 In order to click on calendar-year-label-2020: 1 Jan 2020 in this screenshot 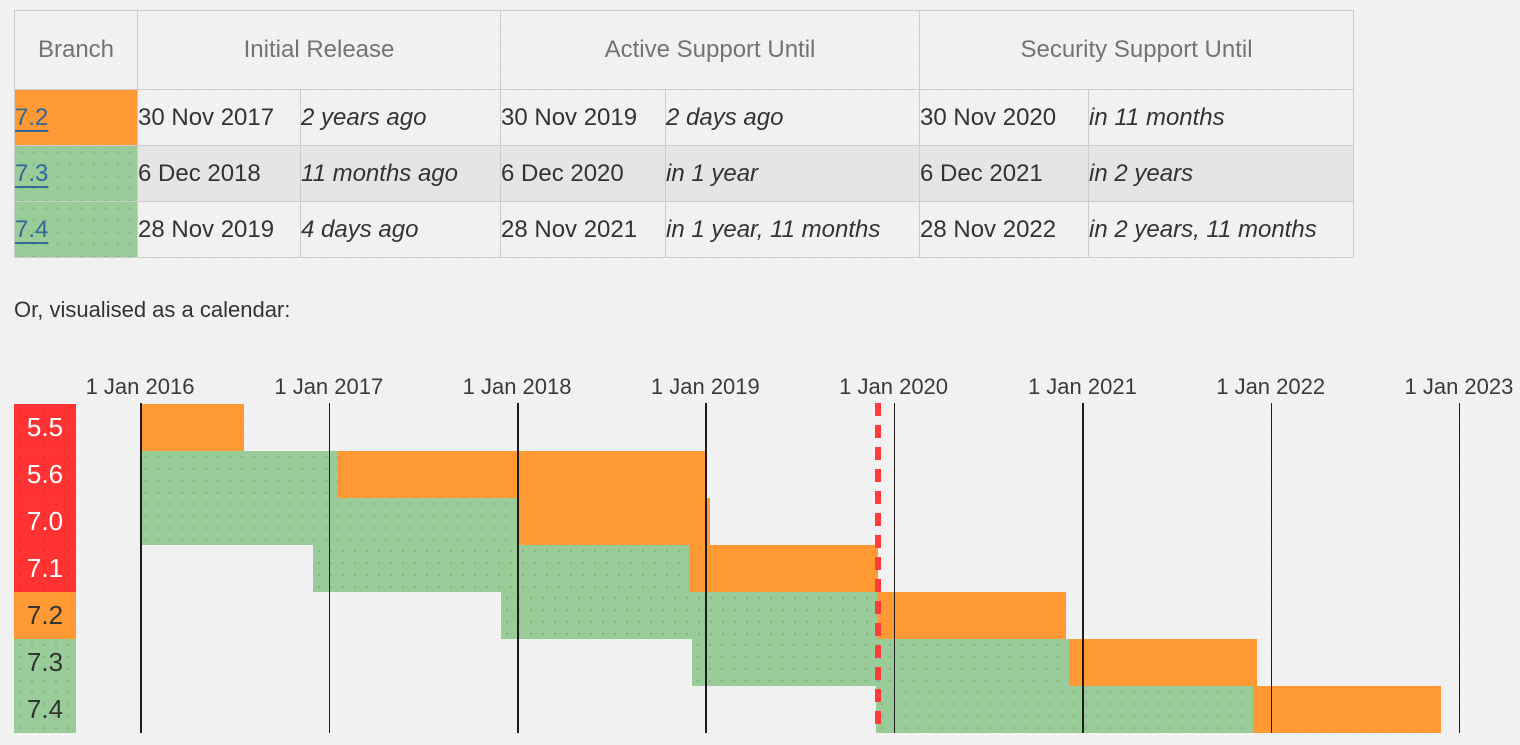, I will do `click(894, 386)`.